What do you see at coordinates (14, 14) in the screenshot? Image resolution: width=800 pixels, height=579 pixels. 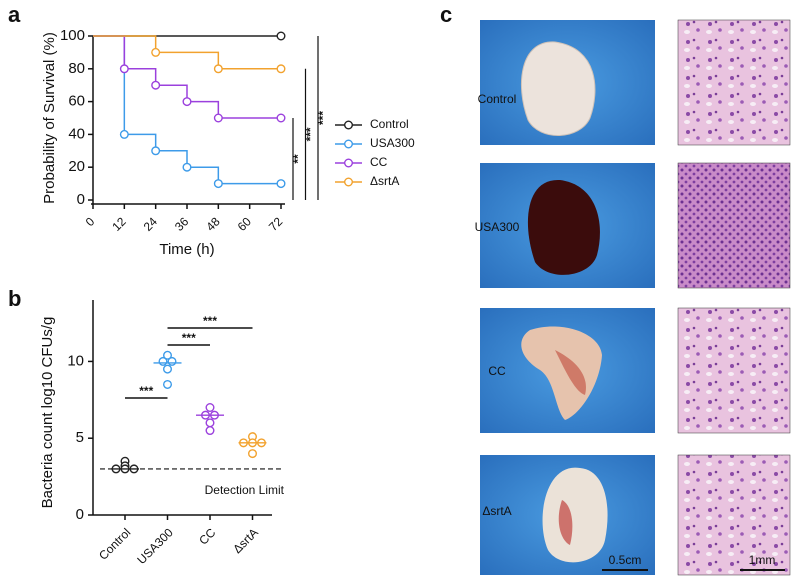 I see `panel-label: a` at bounding box center [14, 14].